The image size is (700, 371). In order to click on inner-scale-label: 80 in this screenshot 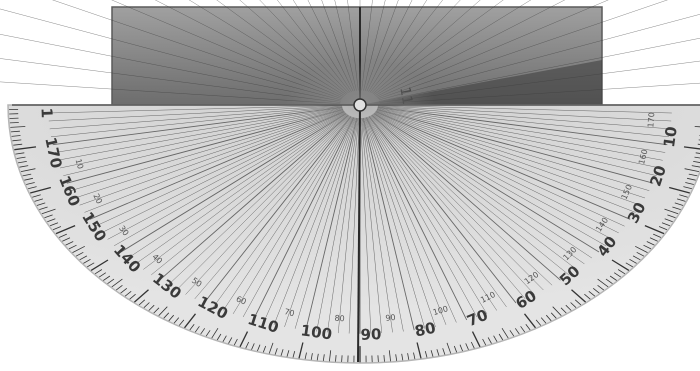, I will do `click(339, 319)`.